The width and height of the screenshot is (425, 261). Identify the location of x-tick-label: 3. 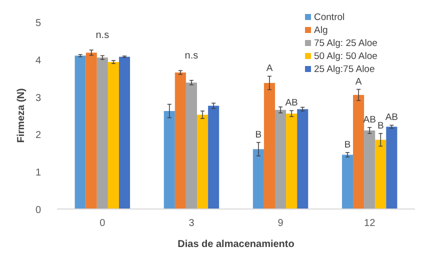
(191, 223).